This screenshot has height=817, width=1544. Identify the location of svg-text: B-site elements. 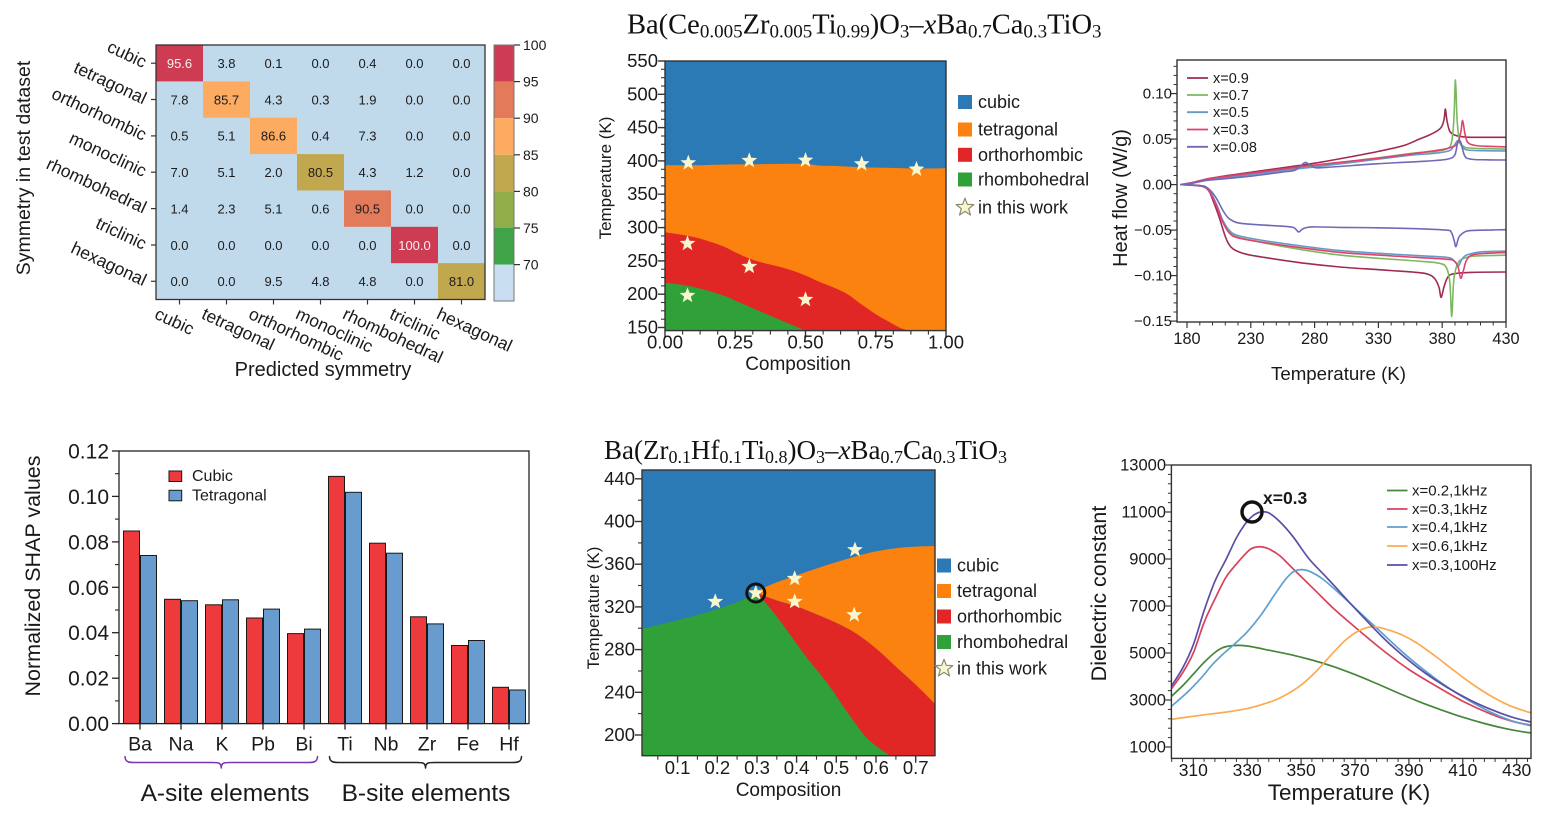
(426, 793).